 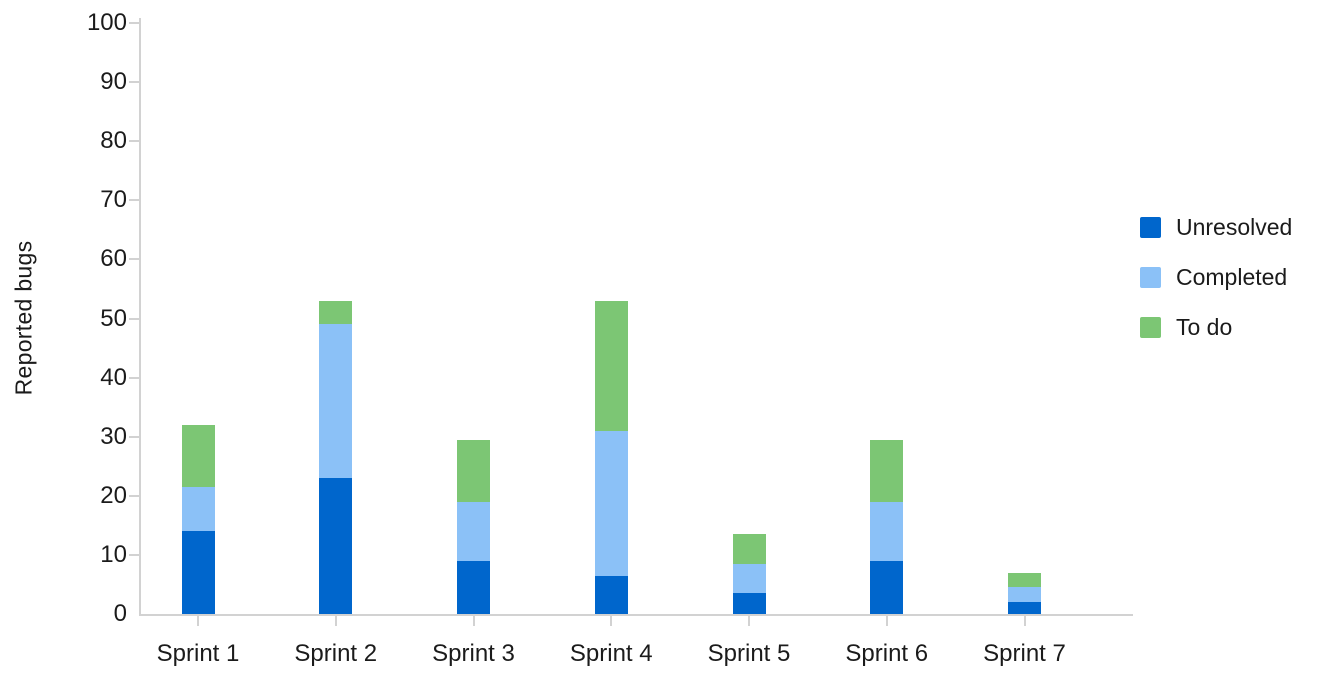 What do you see at coordinates (473, 653) in the screenshot?
I see `x-tick-label: Sprint 3` at bounding box center [473, 653].